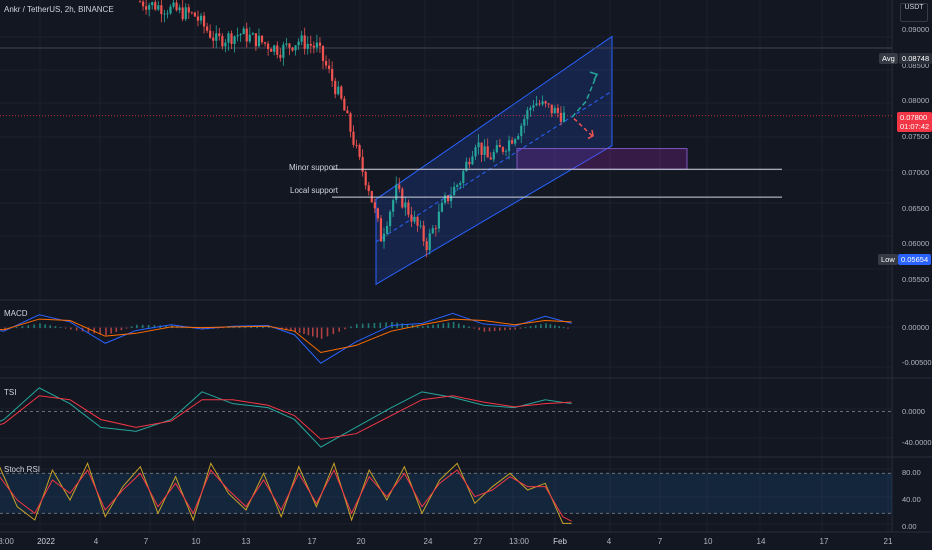 The height and width of the screenshot is (550, 932). I want to click on price-tick-6: 0.06000, so click(916, 244).